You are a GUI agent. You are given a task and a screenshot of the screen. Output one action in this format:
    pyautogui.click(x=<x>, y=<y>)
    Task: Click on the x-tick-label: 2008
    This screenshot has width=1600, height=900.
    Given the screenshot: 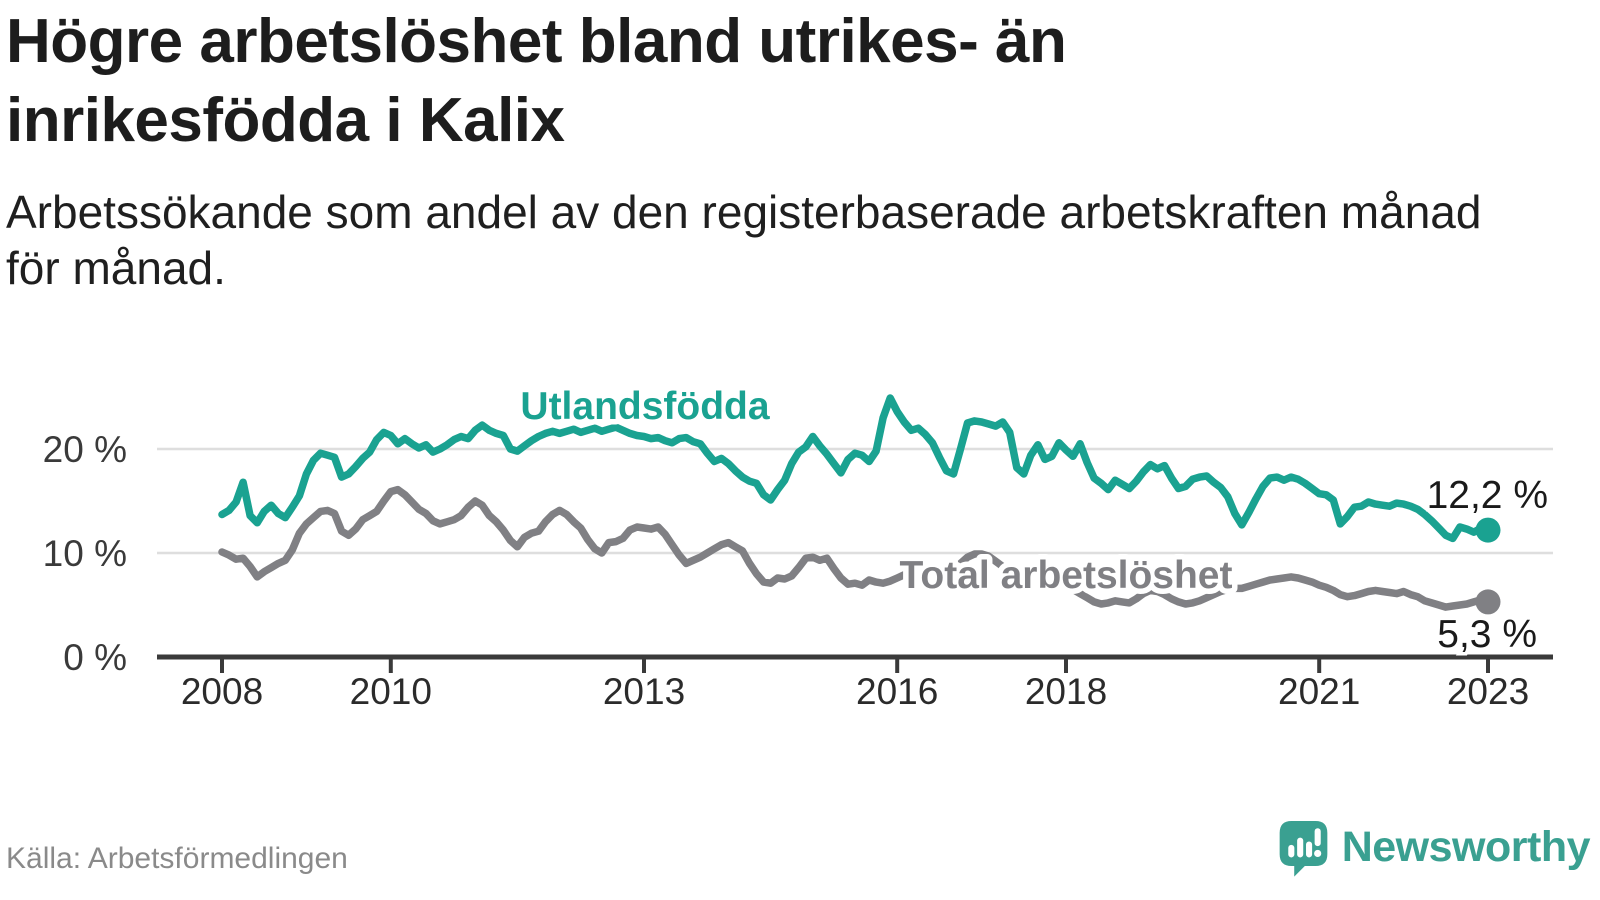 What is the action you would take?
    pyautogui.click(x=222, y=691)
    